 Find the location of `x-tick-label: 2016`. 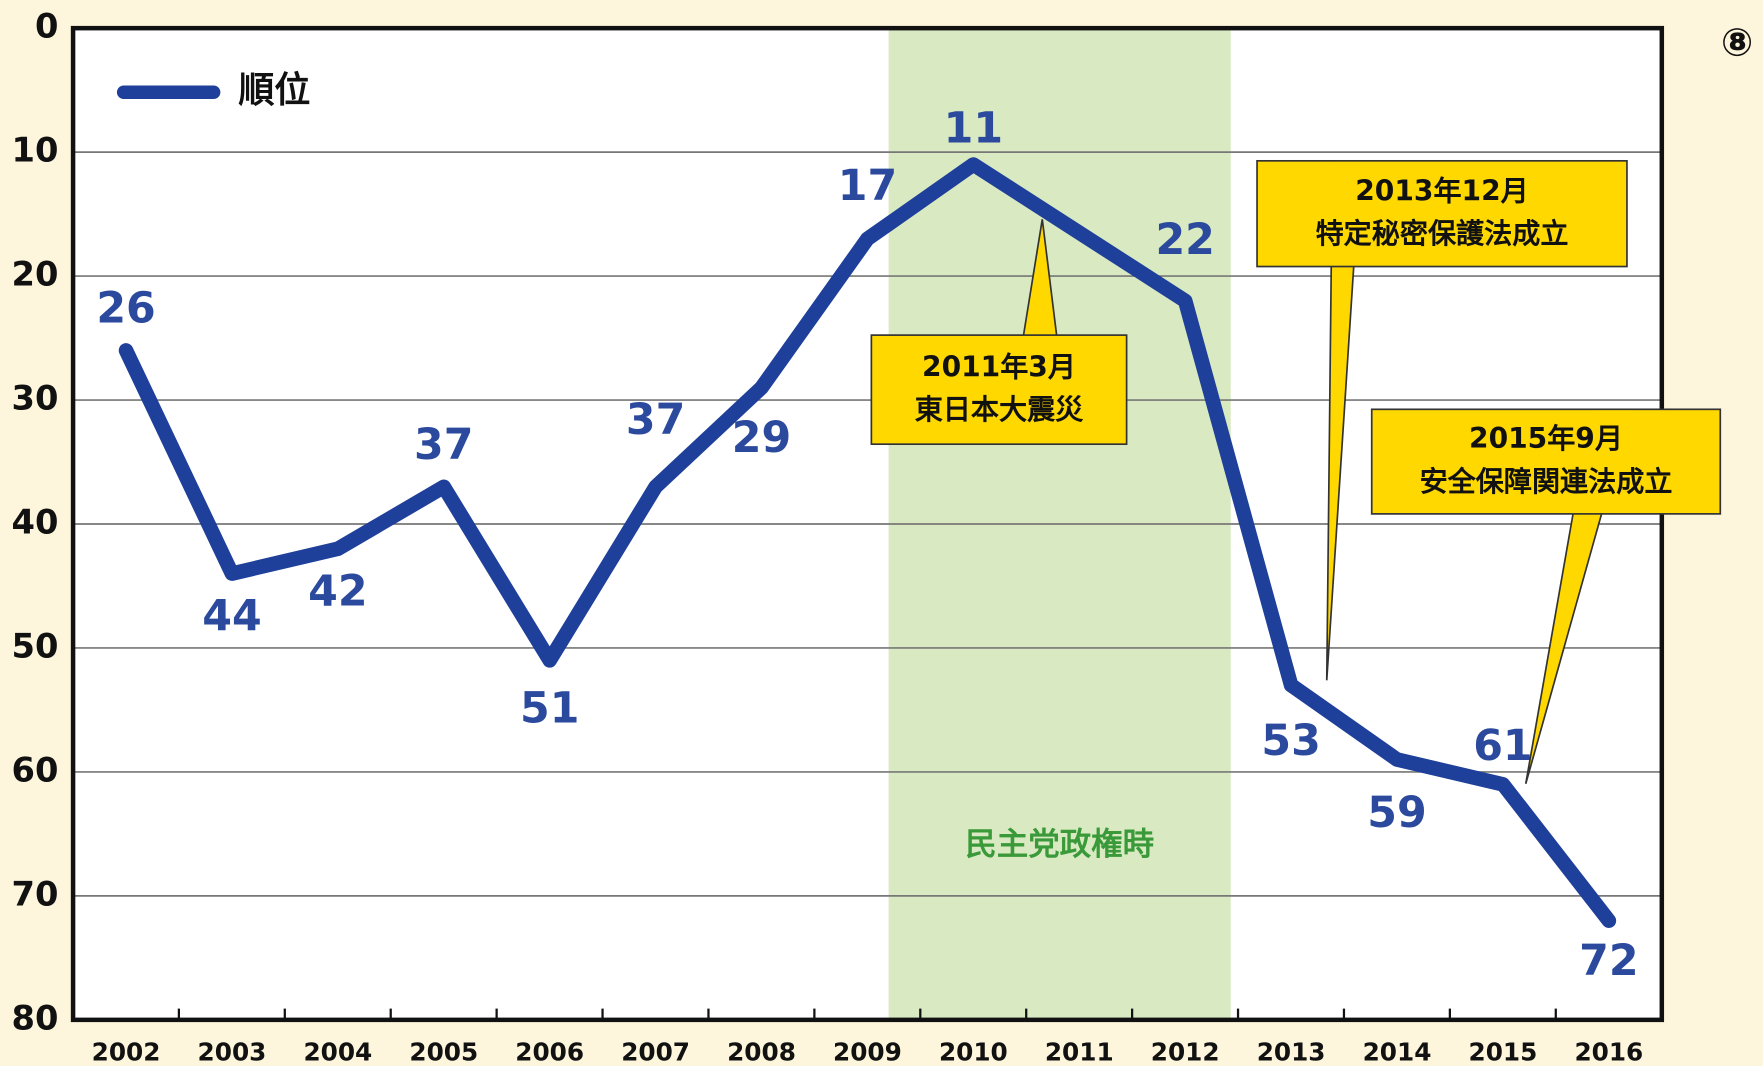

x-tick-label: 2016 is located at coordinates (1608, 1052).